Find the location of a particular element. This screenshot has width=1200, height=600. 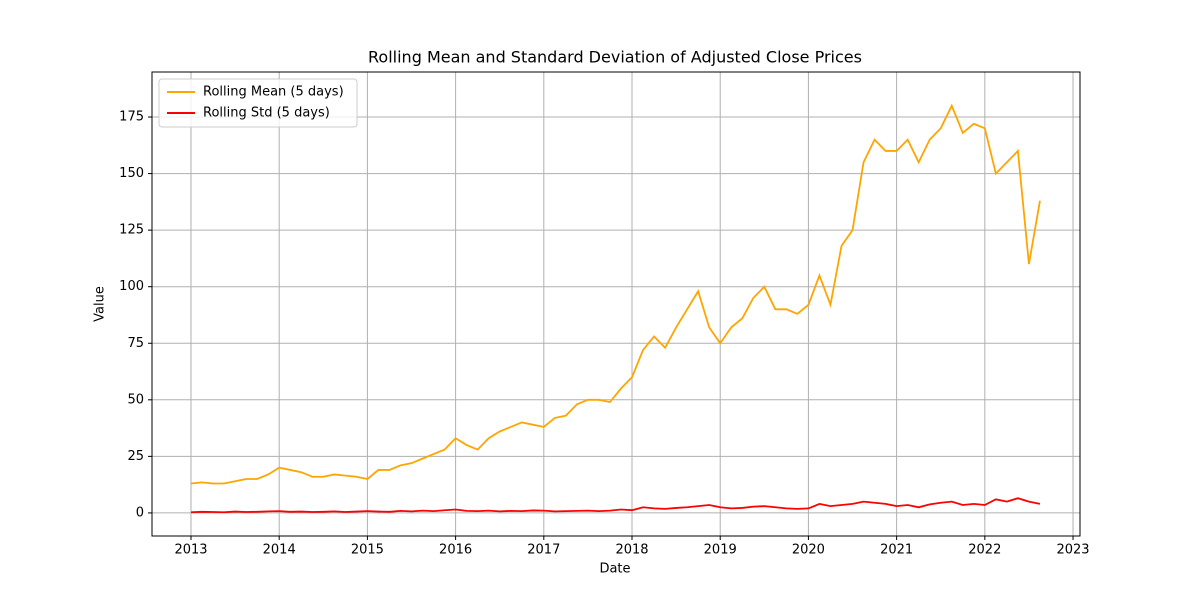

y-tick-label: 75 is located at coordinates (135, 343).